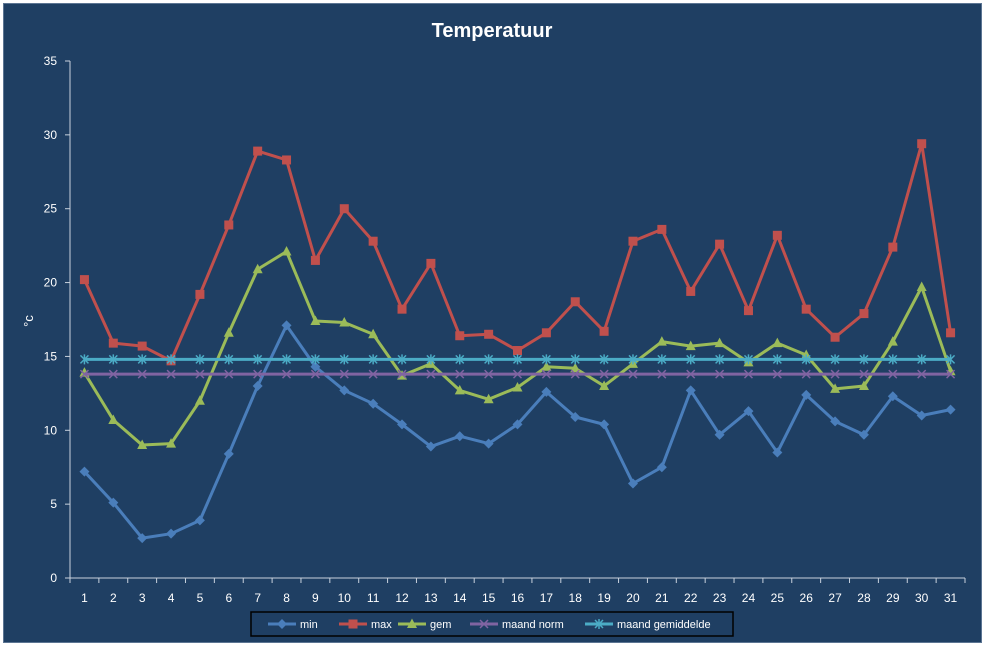 The height and width of the screenshot is (648, 987). Describe the element at coordinates (951, 598) in the screenshot. I see `x-tick-label: 31` at that location.